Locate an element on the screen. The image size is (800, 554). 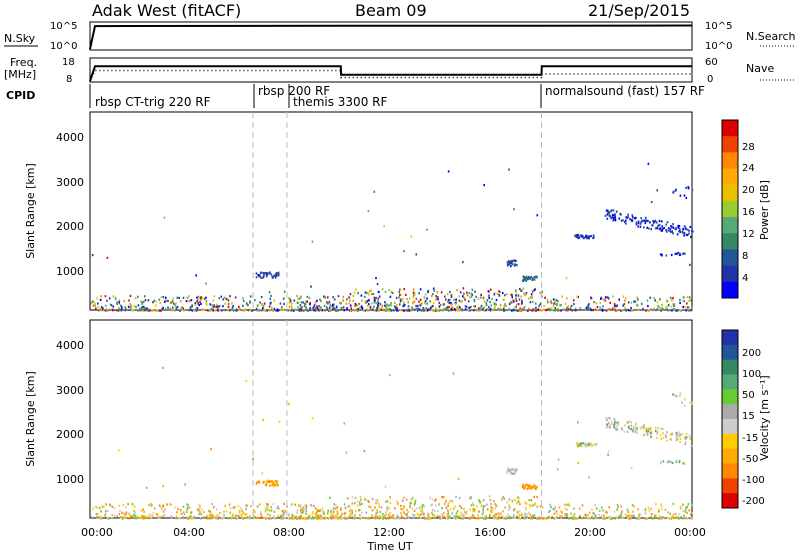
vel-cbar-tick-3: 15 is located at coordinates (748, 416).